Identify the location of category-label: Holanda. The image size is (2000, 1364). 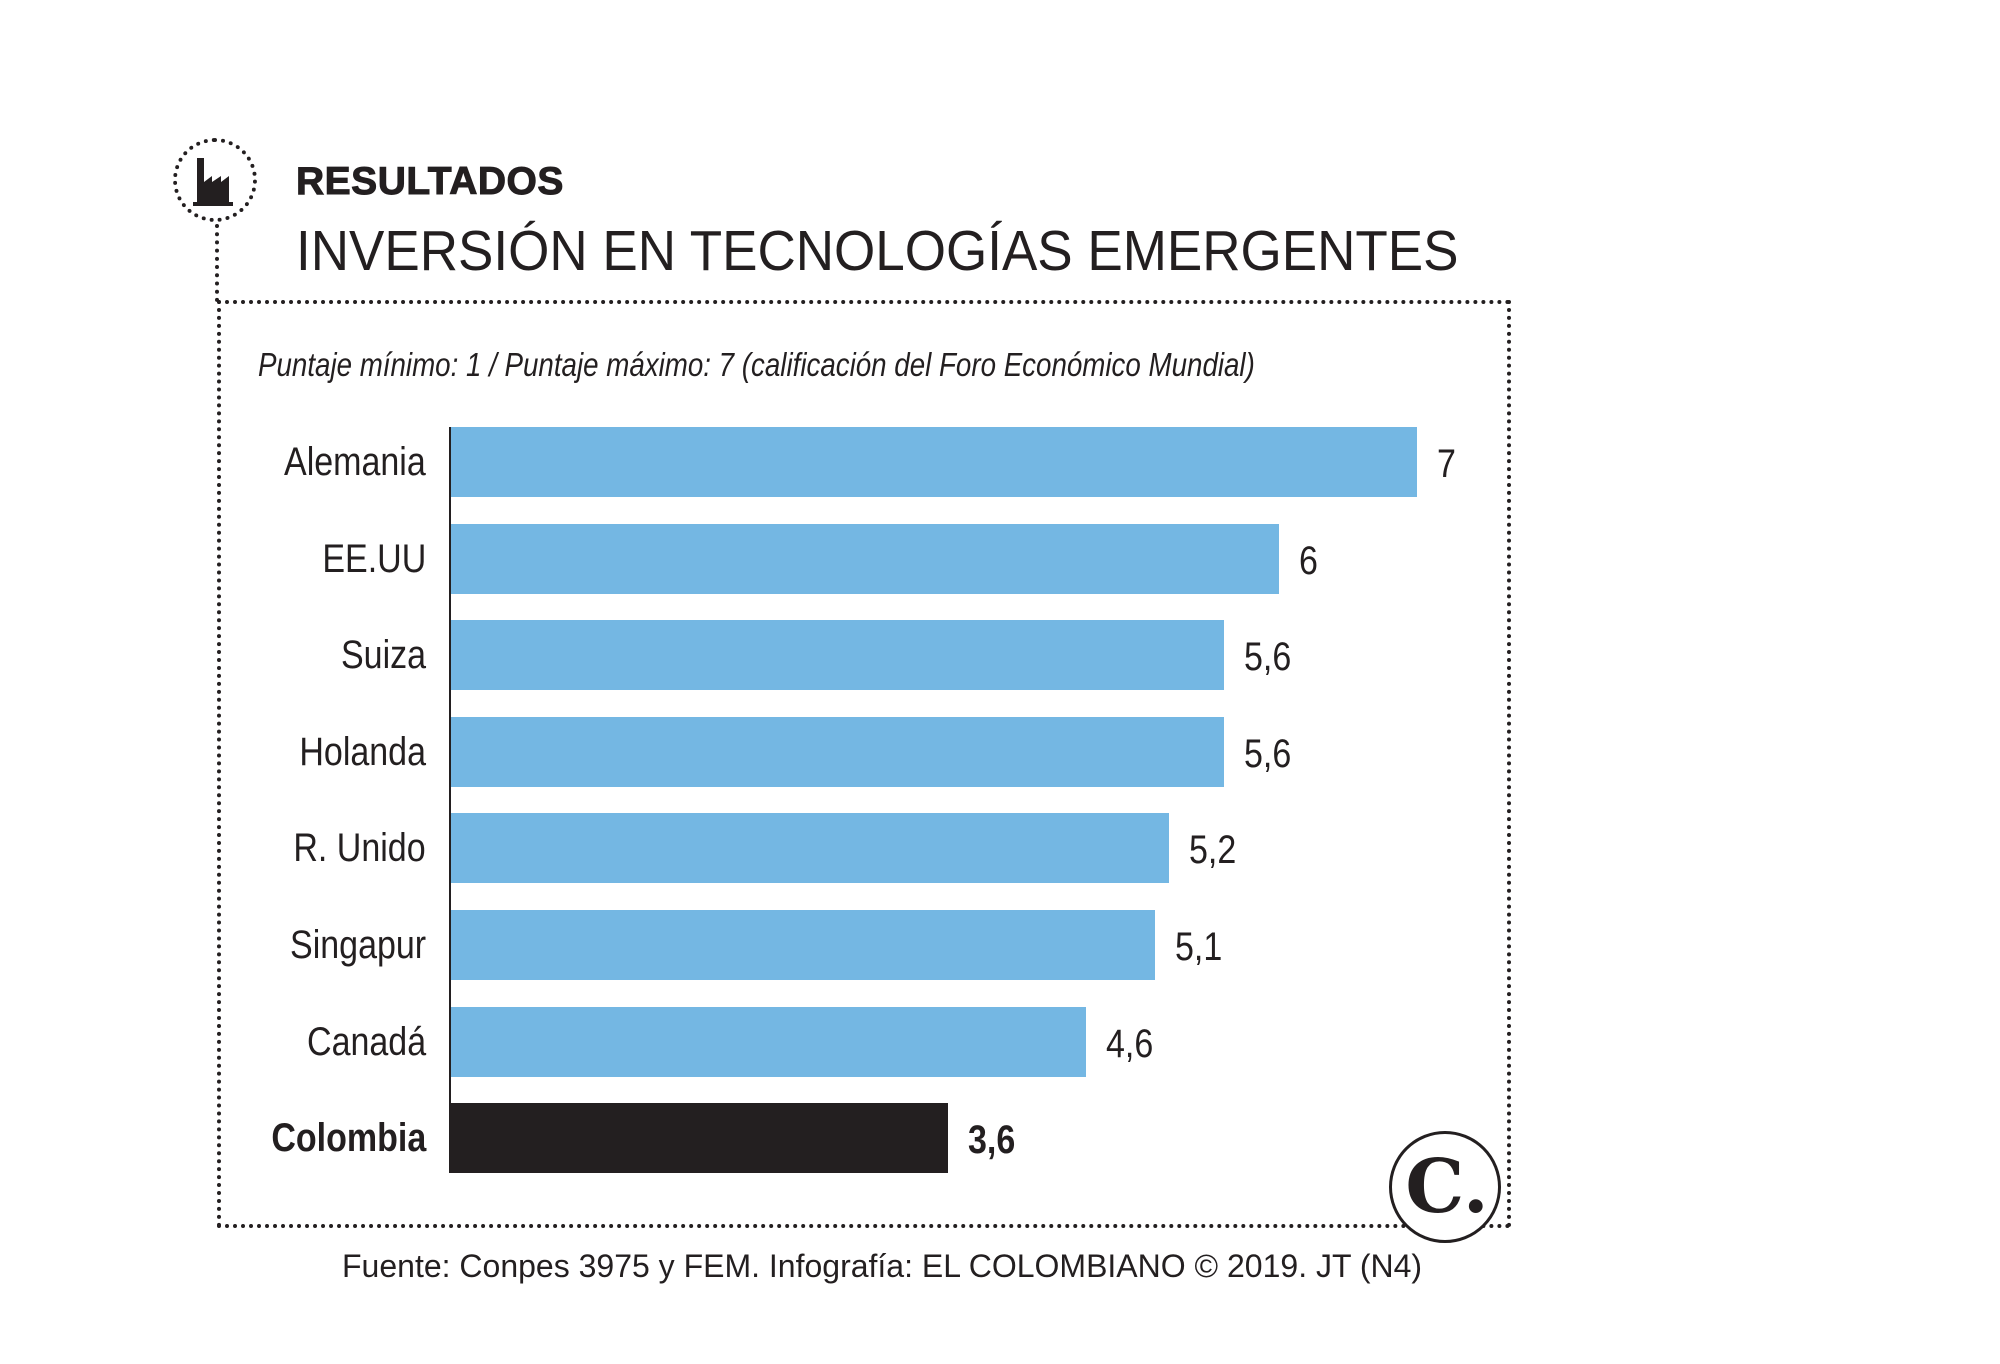
(362, 751).